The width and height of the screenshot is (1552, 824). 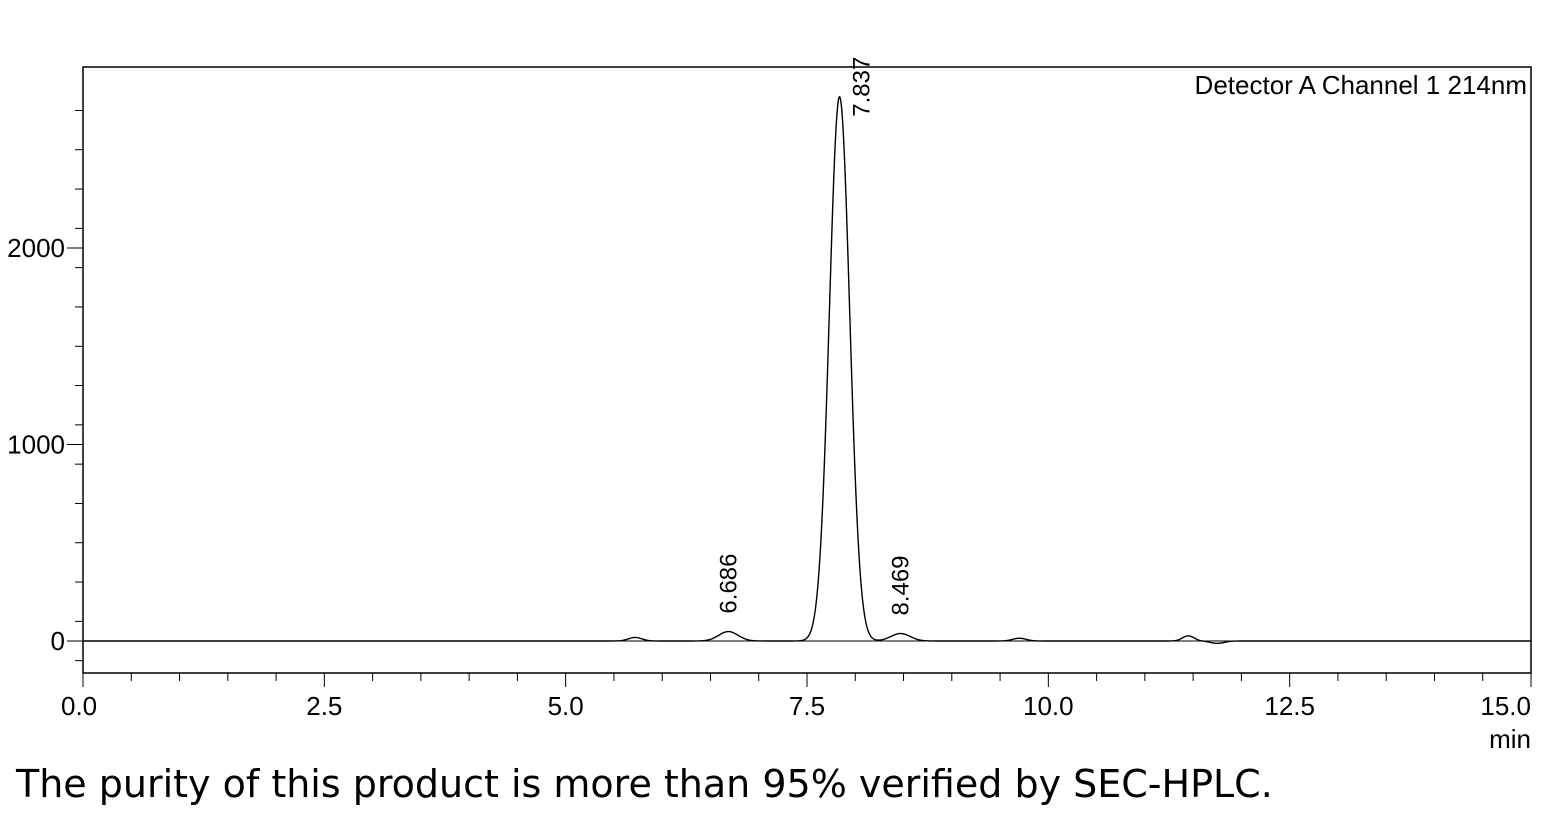 I want to click on x-axis-unit: min, so click(x=1510, y=739).